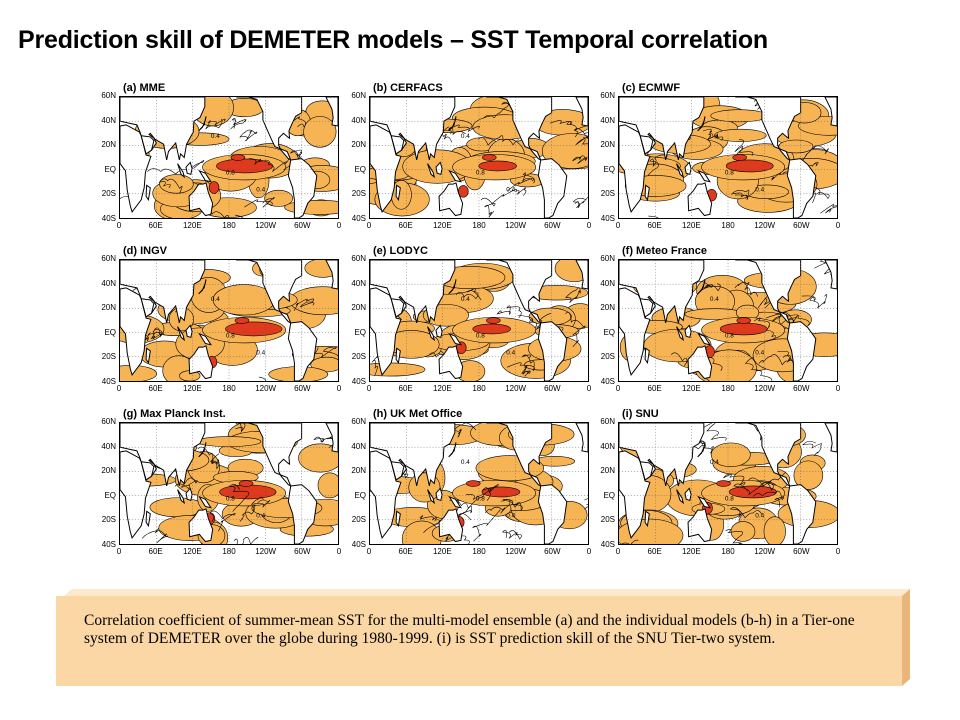 The width and height of the screenshot is (960, 720). Describe the element at coordinates (651, 88) in the screenshot. I see `panel-label: (c) ECMWF` at that location.